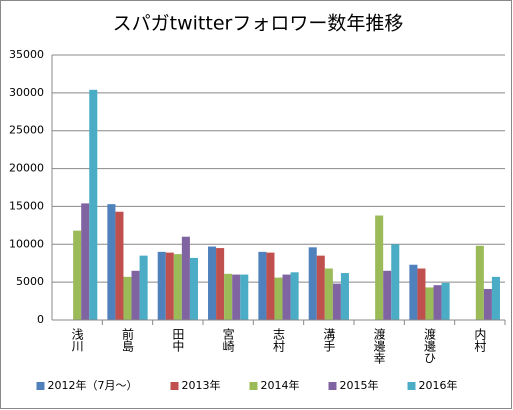  I want to click on x-tick-label: 浅川, so click(77, 340).